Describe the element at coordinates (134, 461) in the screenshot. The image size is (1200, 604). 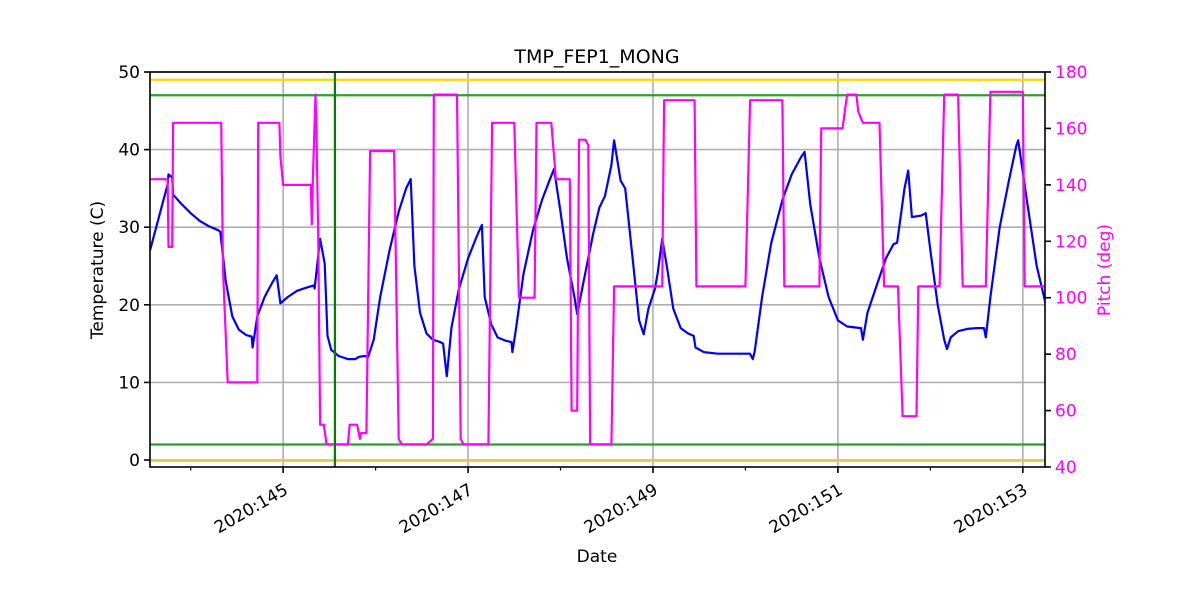
I see `y-tick-label: 0` at that location.